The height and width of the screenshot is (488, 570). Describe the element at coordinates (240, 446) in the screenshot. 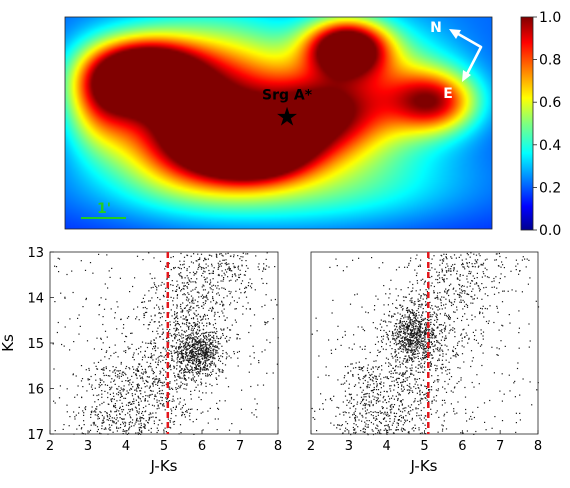

I see `x-tick-label: 7` at that location.